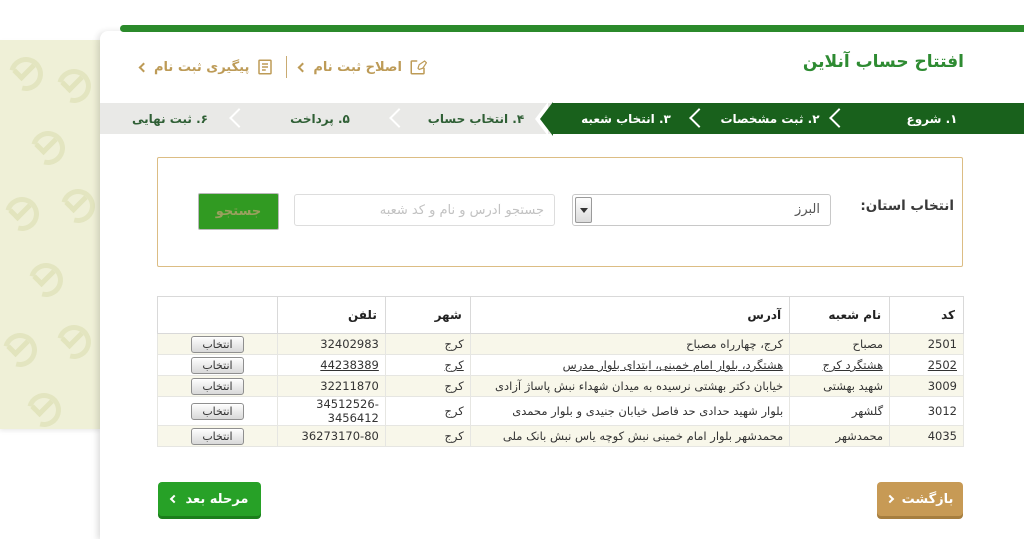 The image size is (1024, 539). Describe the element at coordinates (331, 344) in the screenshot. I see `cell-phone: 32402983` at that location.